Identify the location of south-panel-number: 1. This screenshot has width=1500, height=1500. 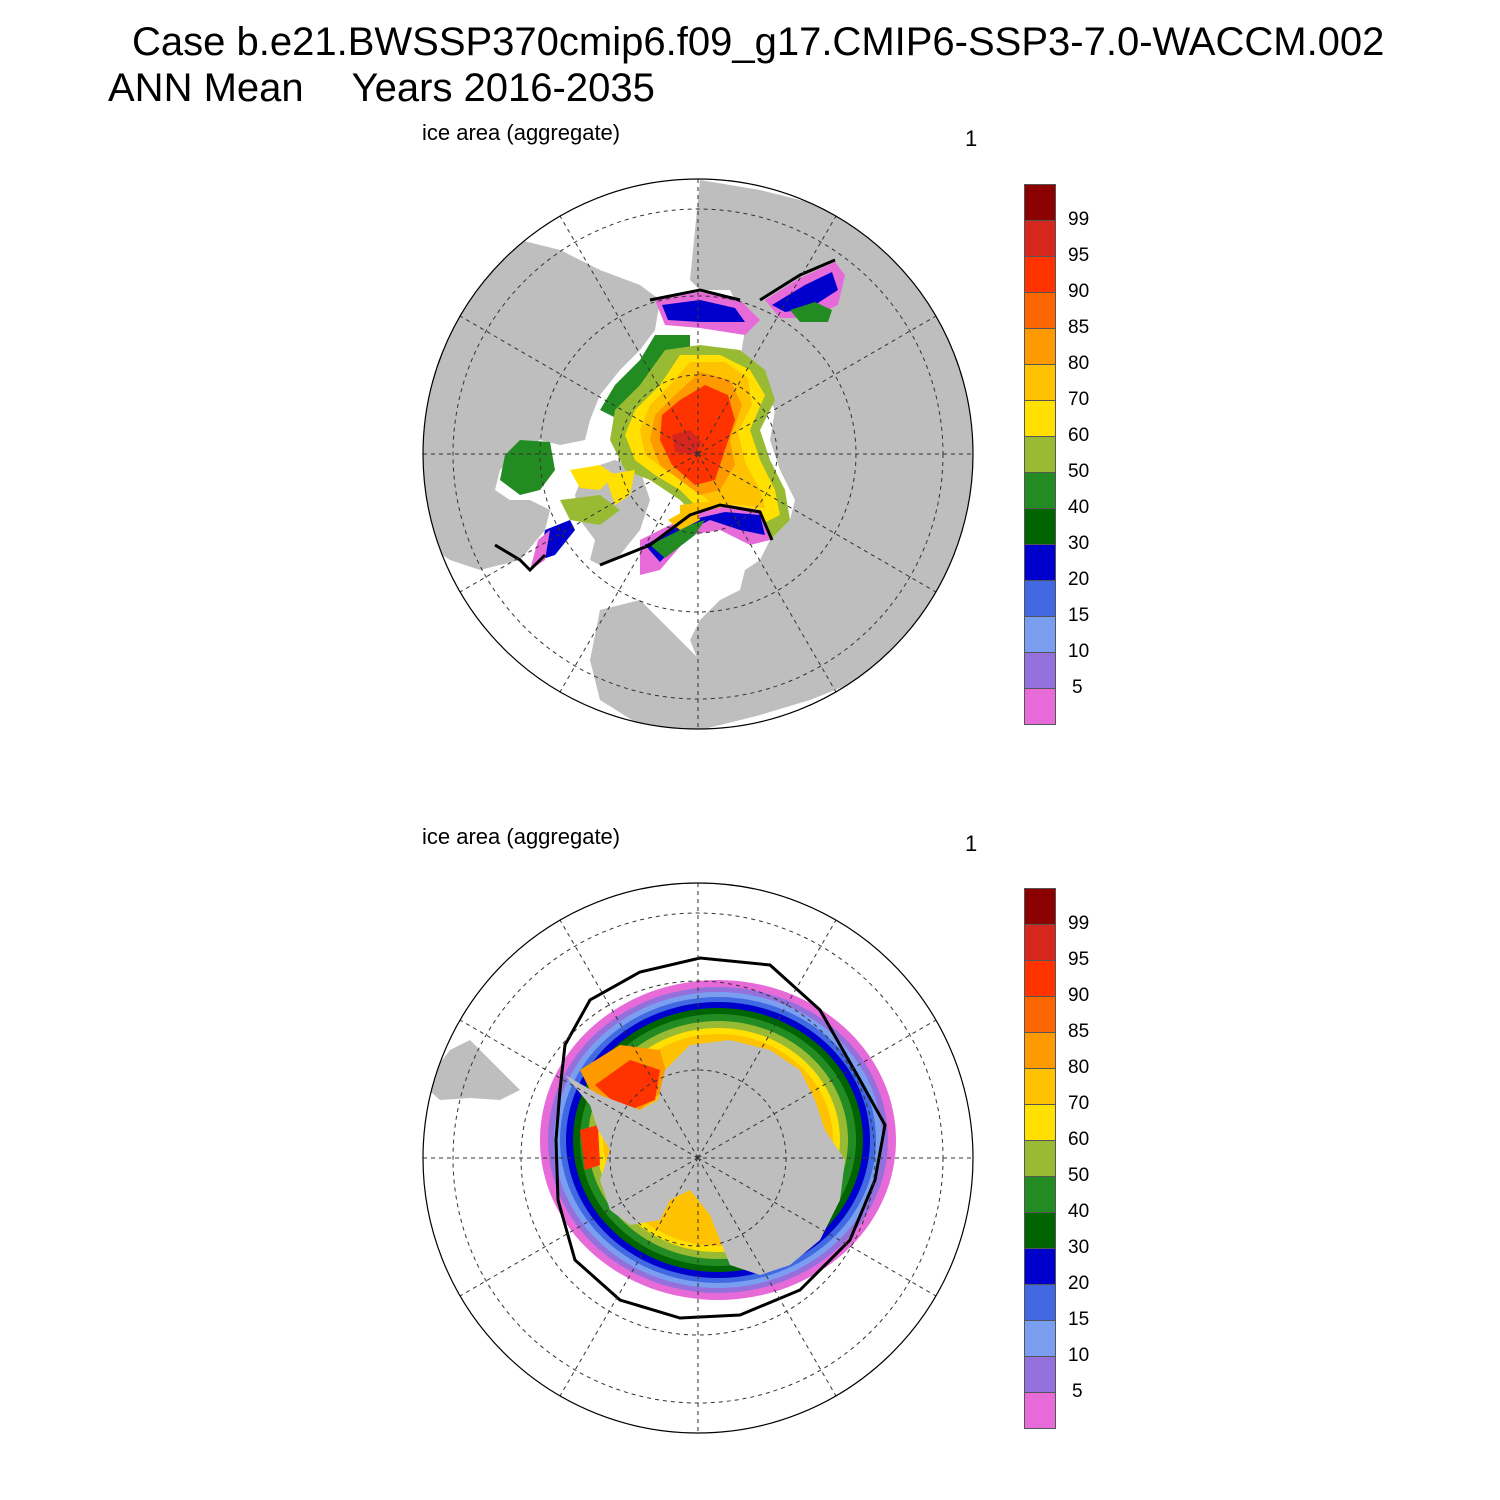
(971, 843).